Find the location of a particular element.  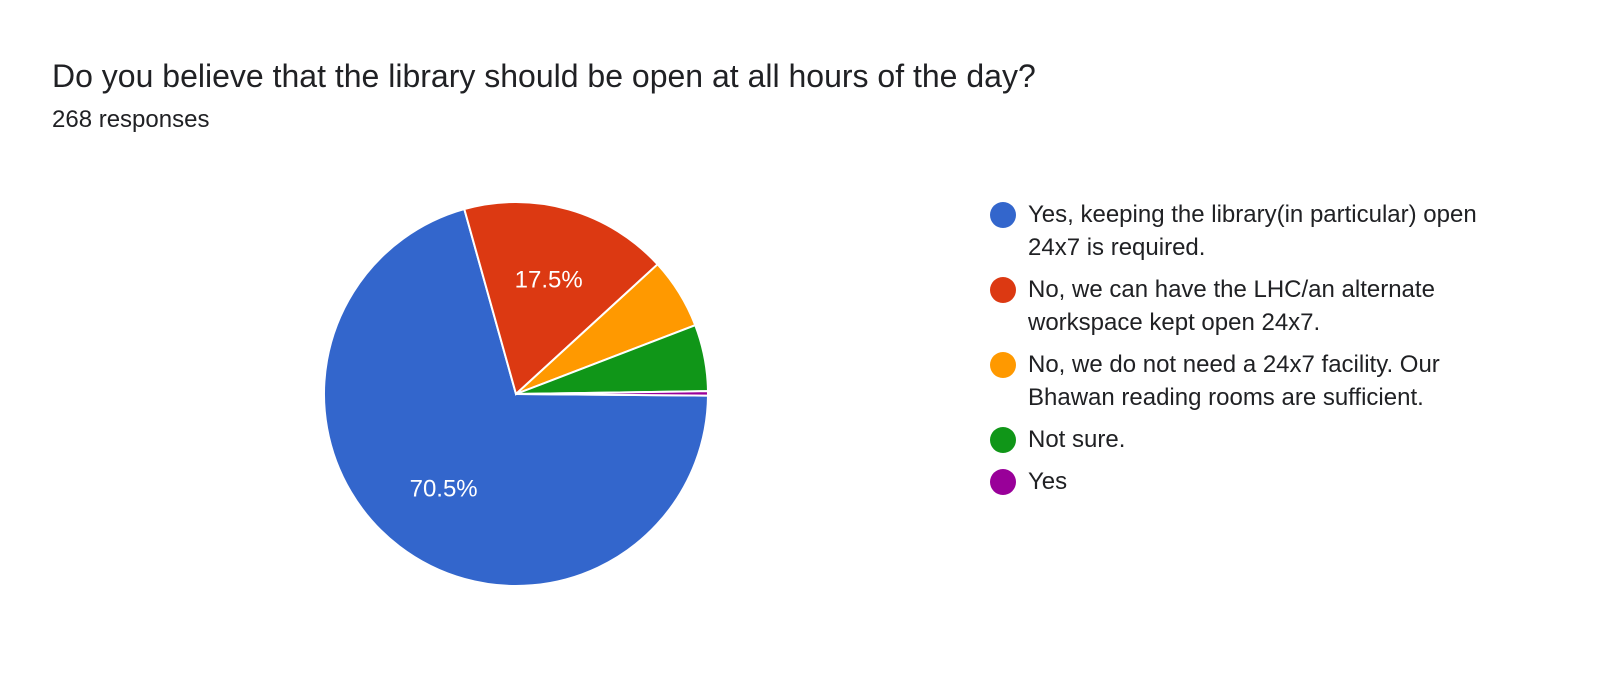

response-count: 268 responses is located at coordinates (131, 119).